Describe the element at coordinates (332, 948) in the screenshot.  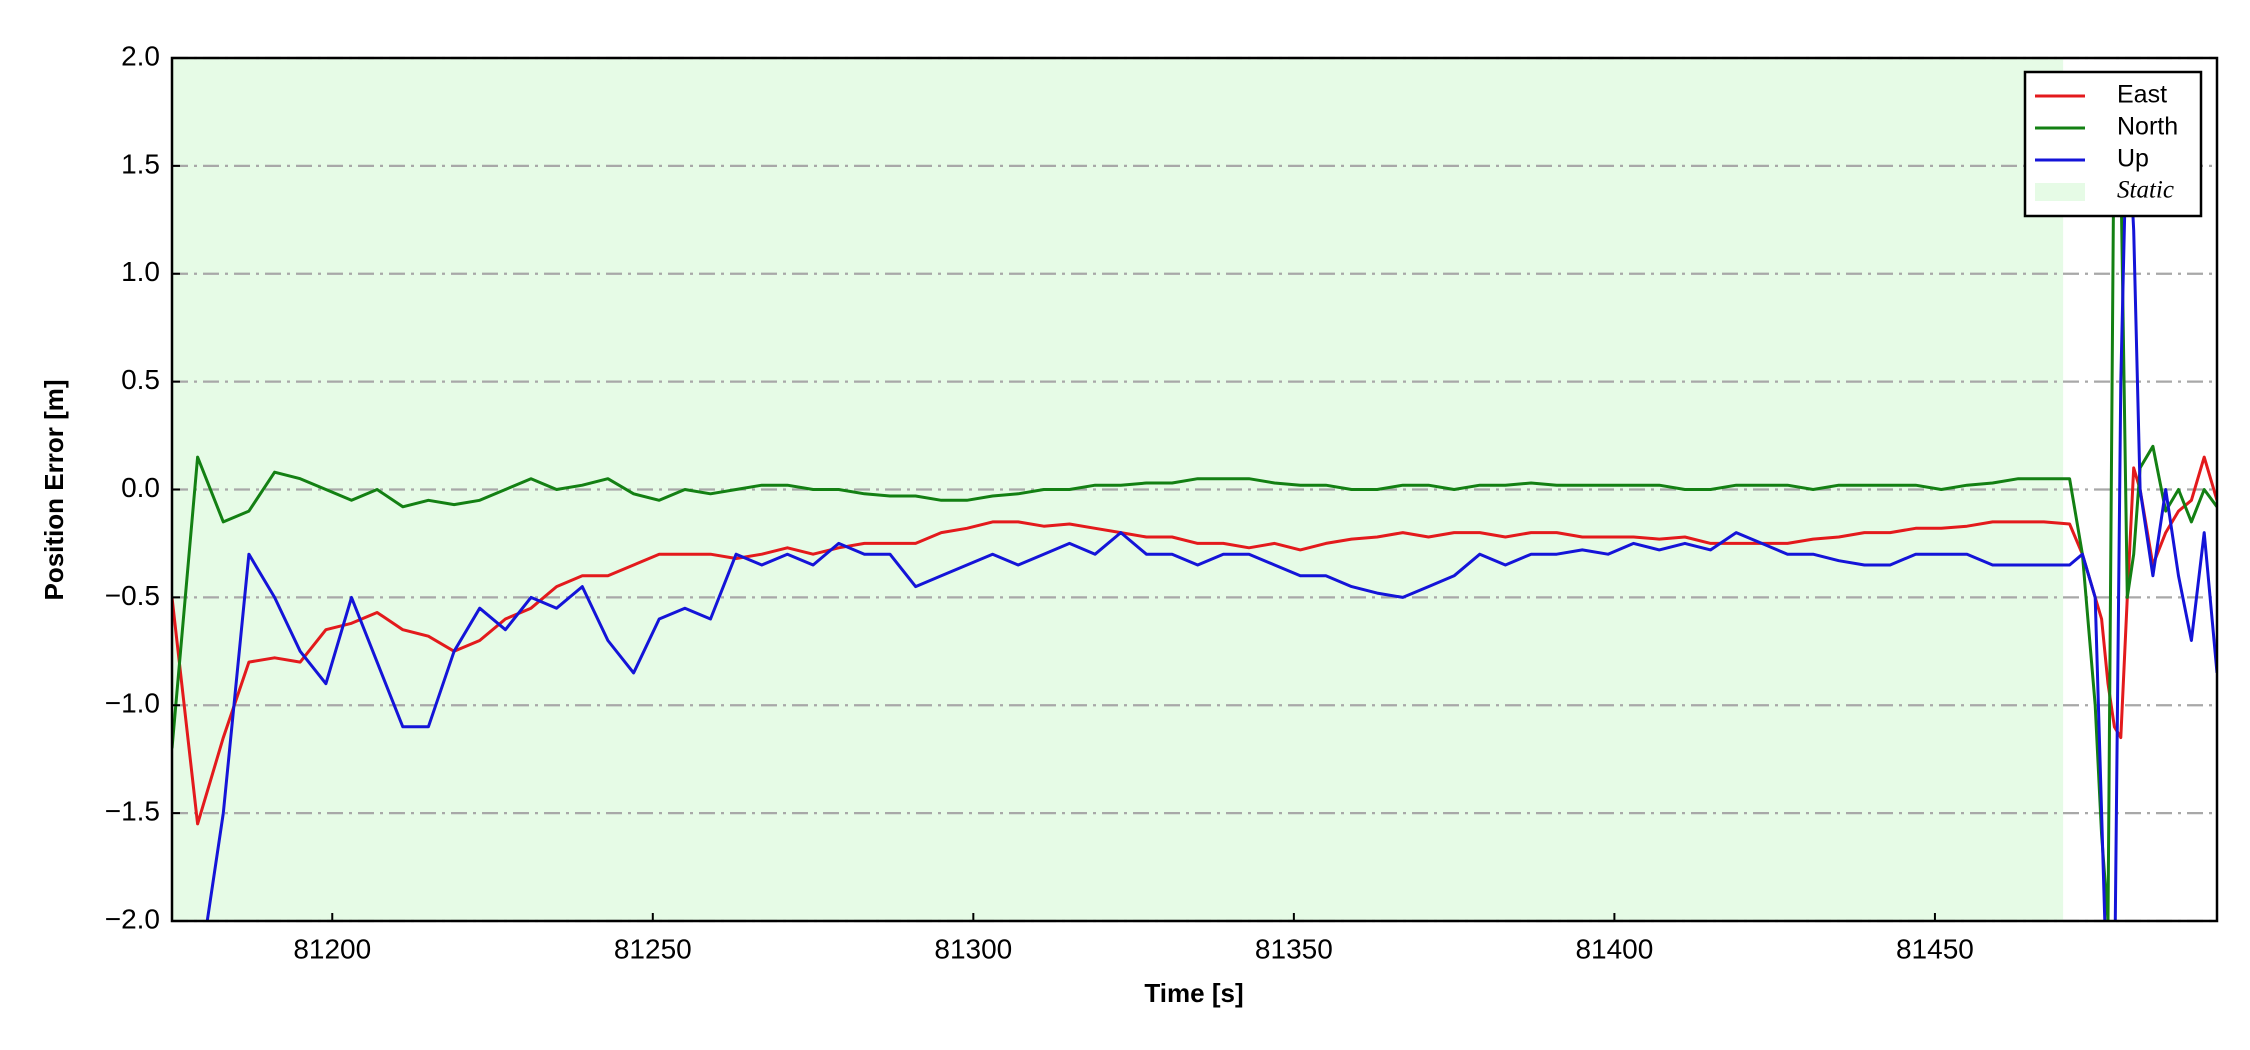
I see `x-tick-label: 81200` at that location.